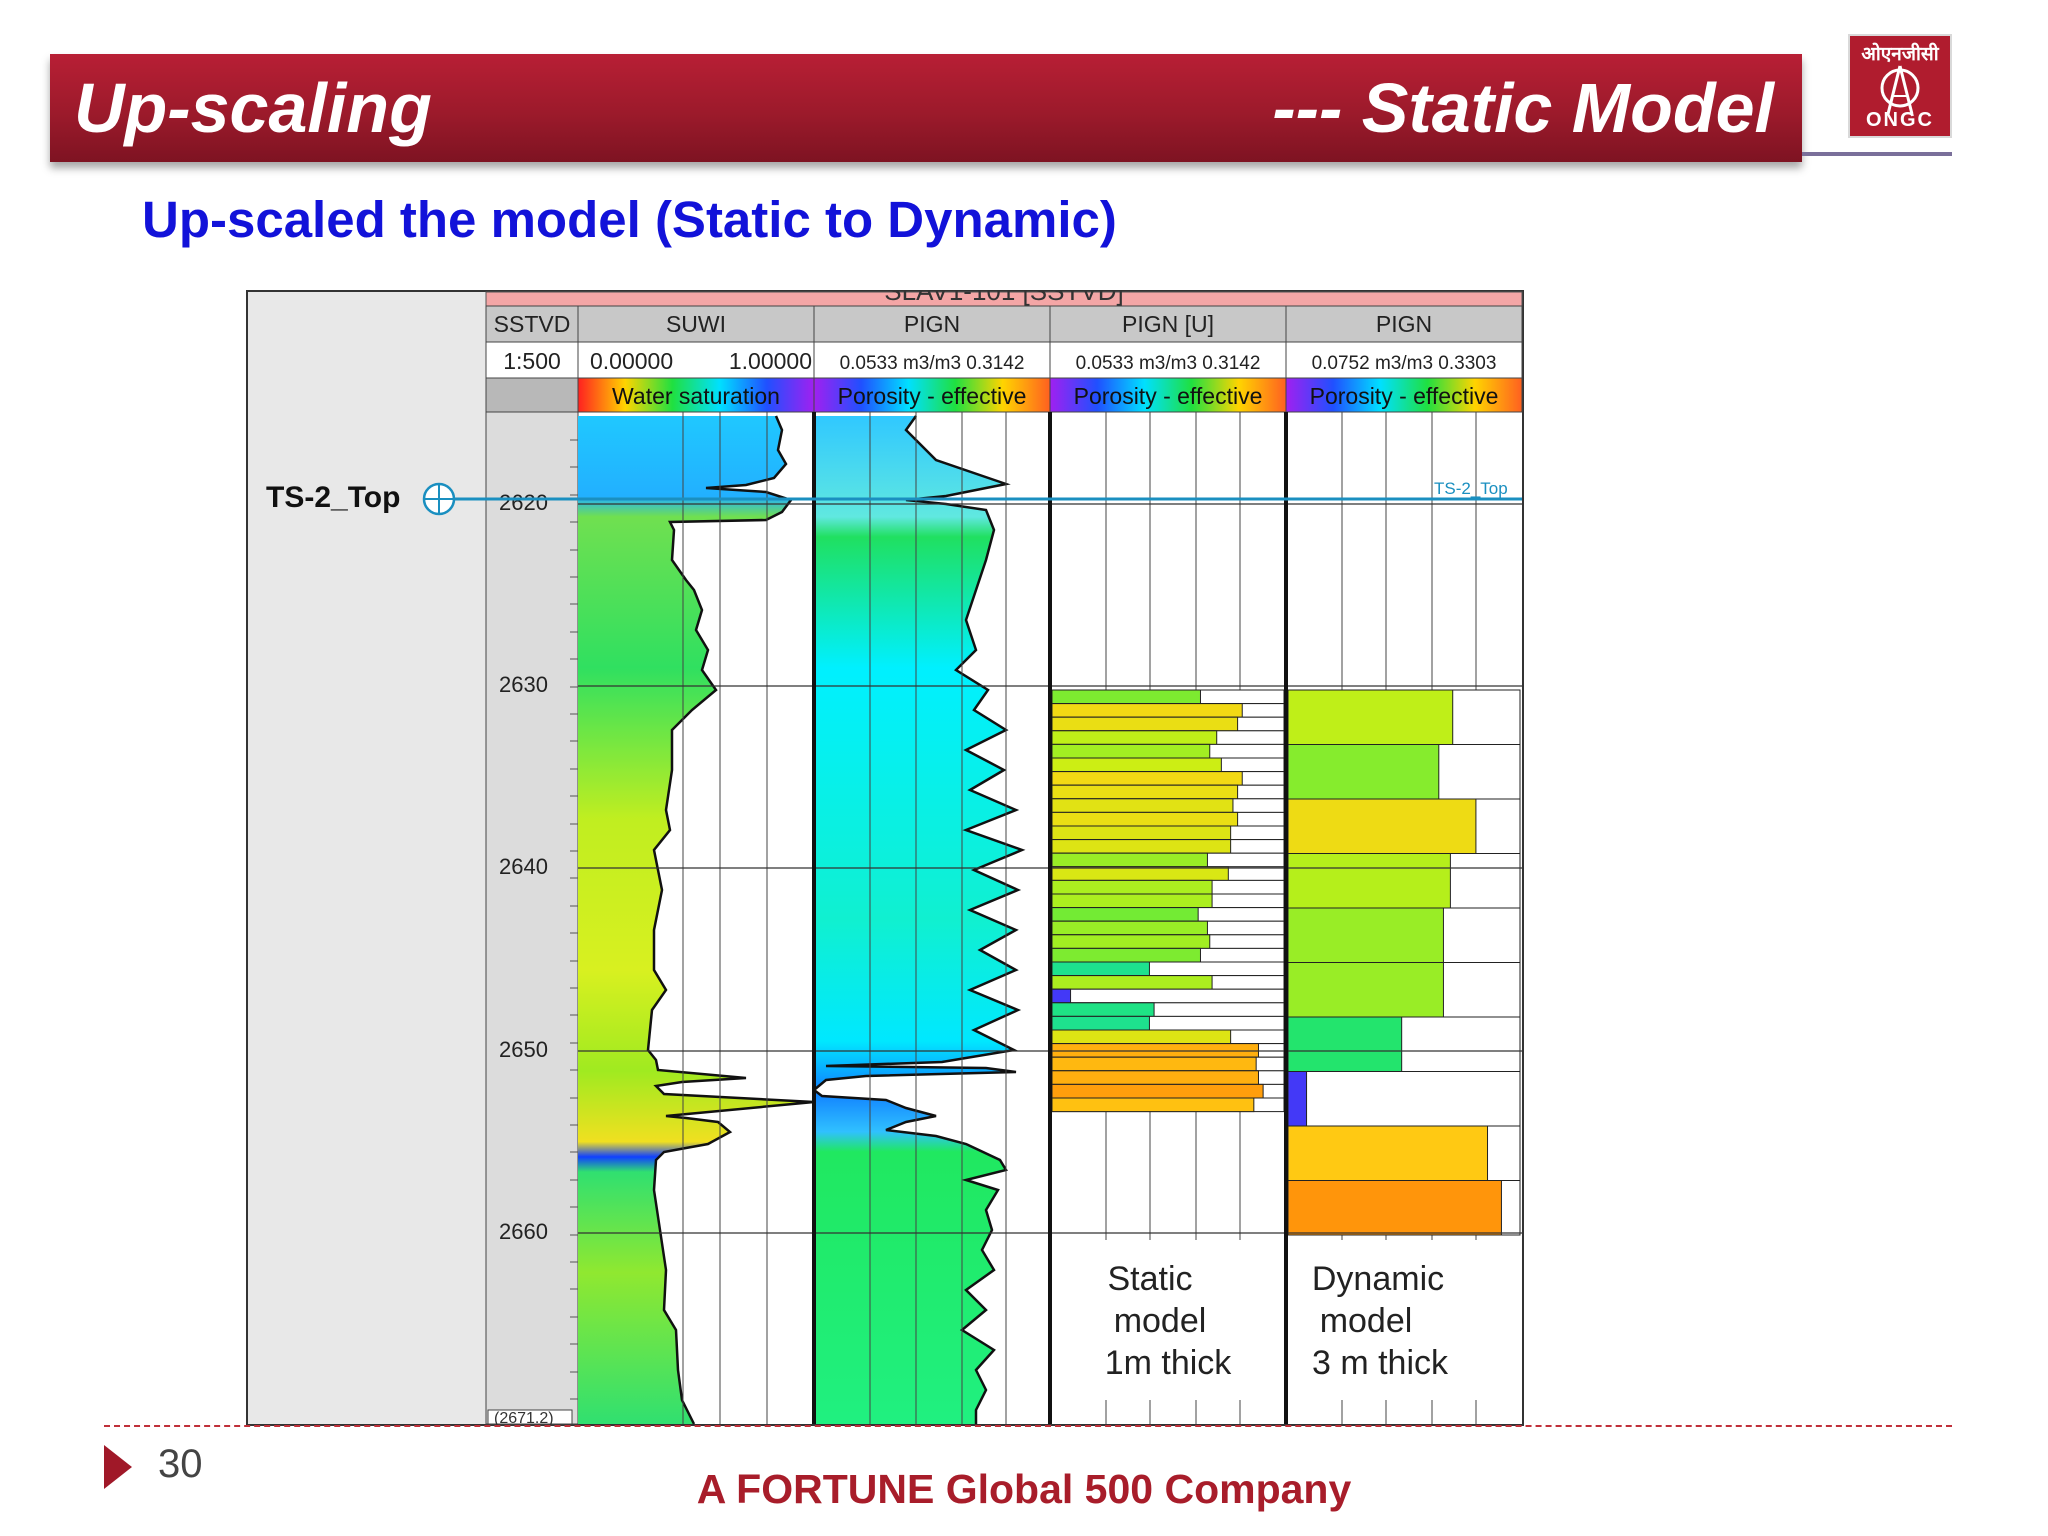 Image resolution: width=2048 pixels, height=1536 pixels. I want to click on track-scale-pign-u: 0.0533 m3/m3 0.3142, so click(1168, 363).